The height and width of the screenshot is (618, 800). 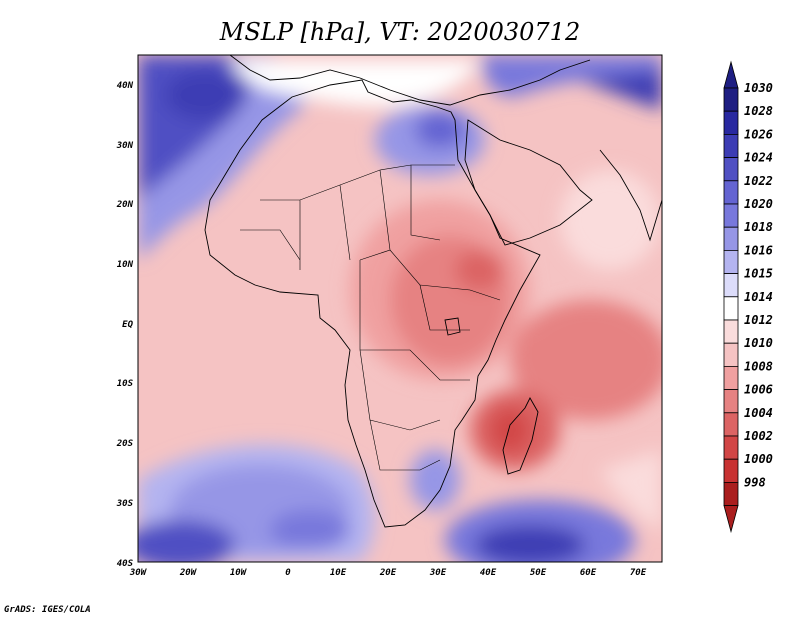 What do you see at coordinates (758, 274) in the screenshot?
I see `colorbar-label: 1015` at bounding box center [758, 274].